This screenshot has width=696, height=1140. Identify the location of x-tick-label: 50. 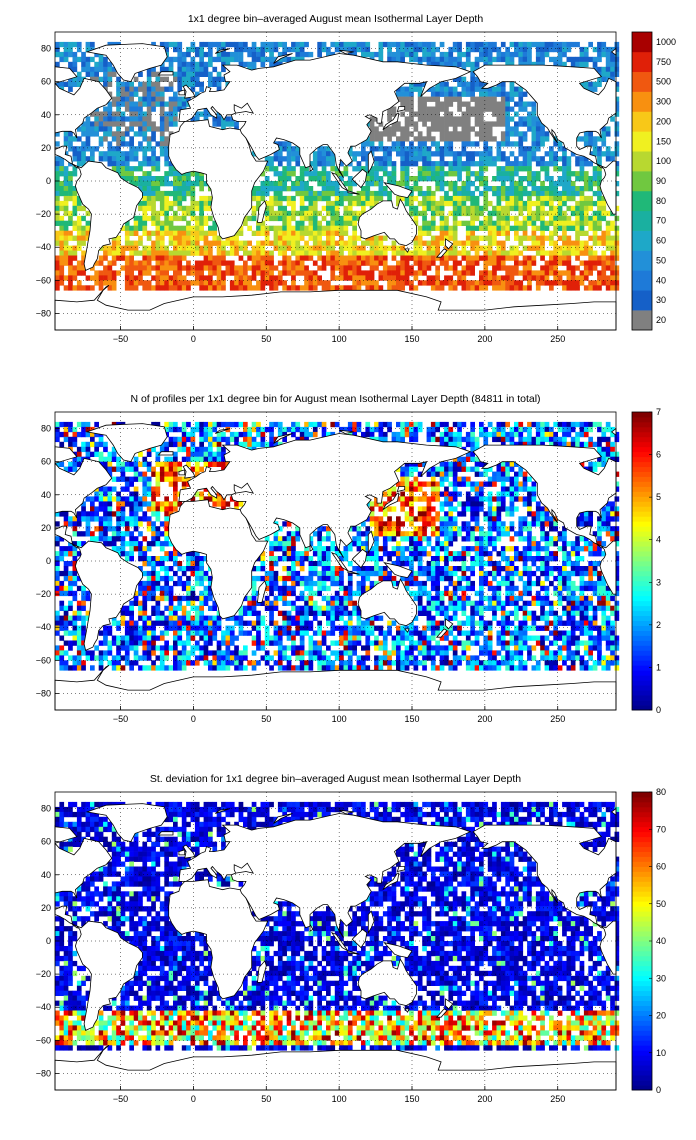
(266, 339).